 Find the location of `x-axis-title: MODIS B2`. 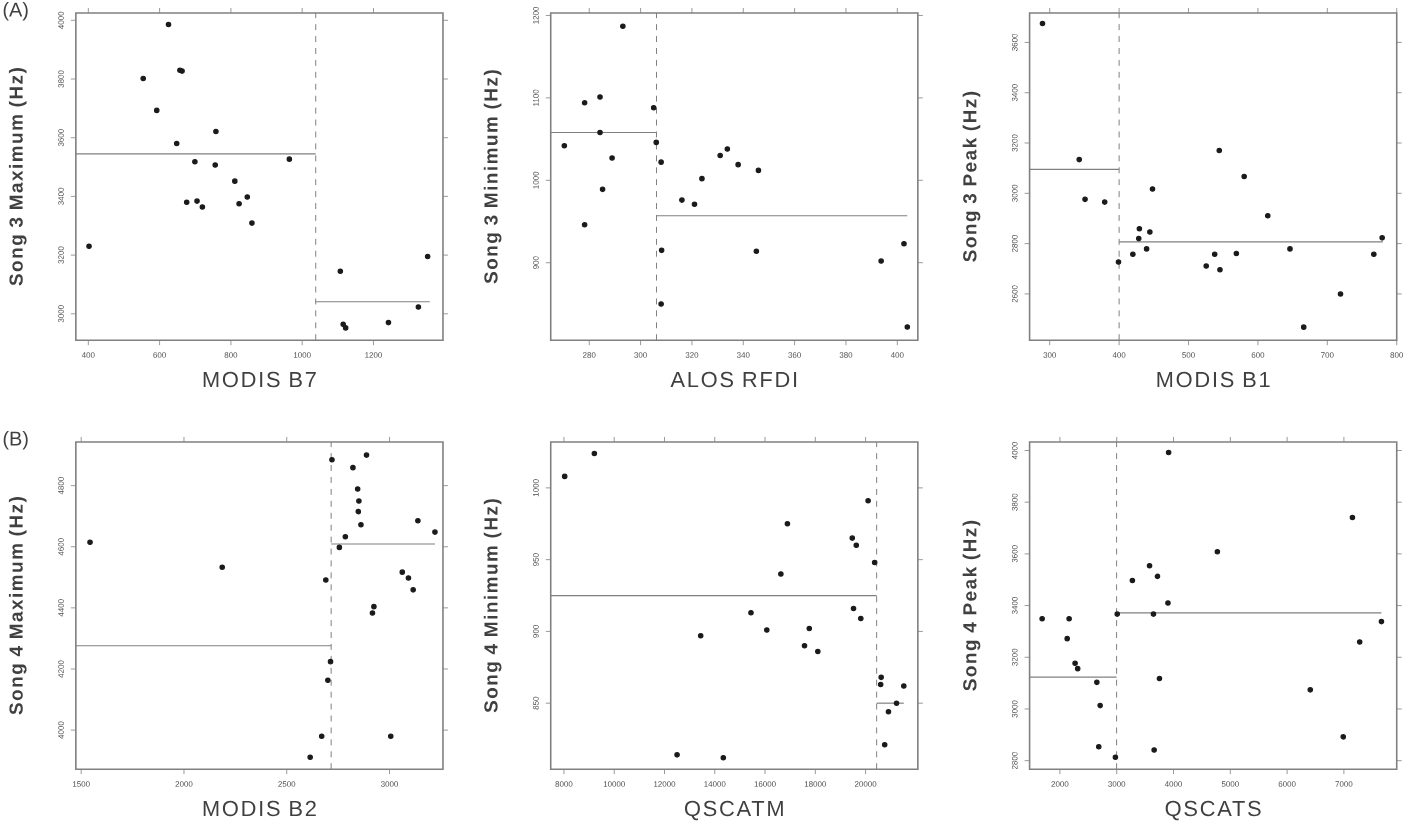

x-axis-title: MODIS B2 is located at coordinates (259, 809).